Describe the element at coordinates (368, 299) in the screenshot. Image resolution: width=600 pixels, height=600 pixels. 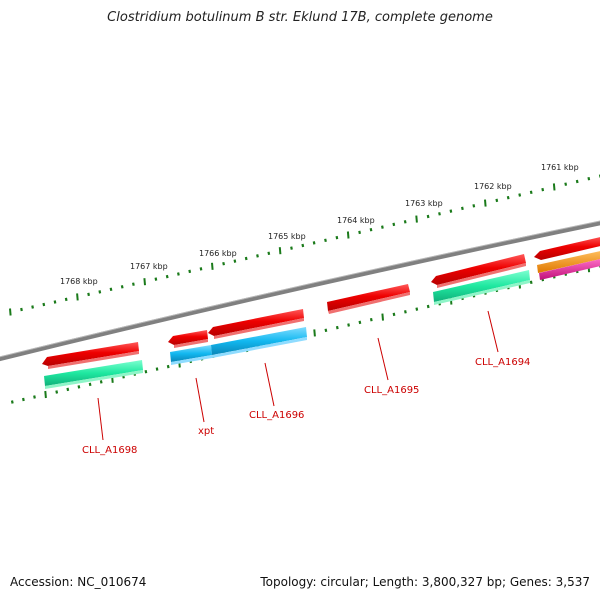
I see `gene-cll-a1695-red` at that location.